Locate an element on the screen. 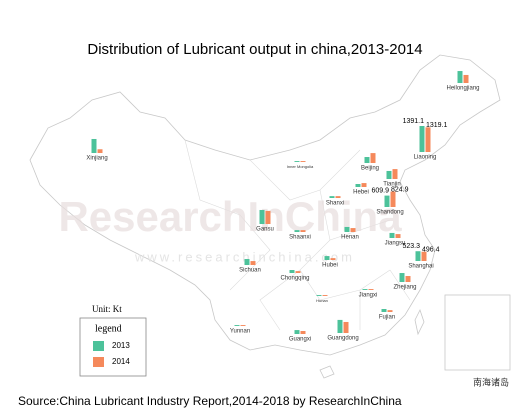 This screenshot has width=527, height=418. taiwan is located at coordinates (419, 322).